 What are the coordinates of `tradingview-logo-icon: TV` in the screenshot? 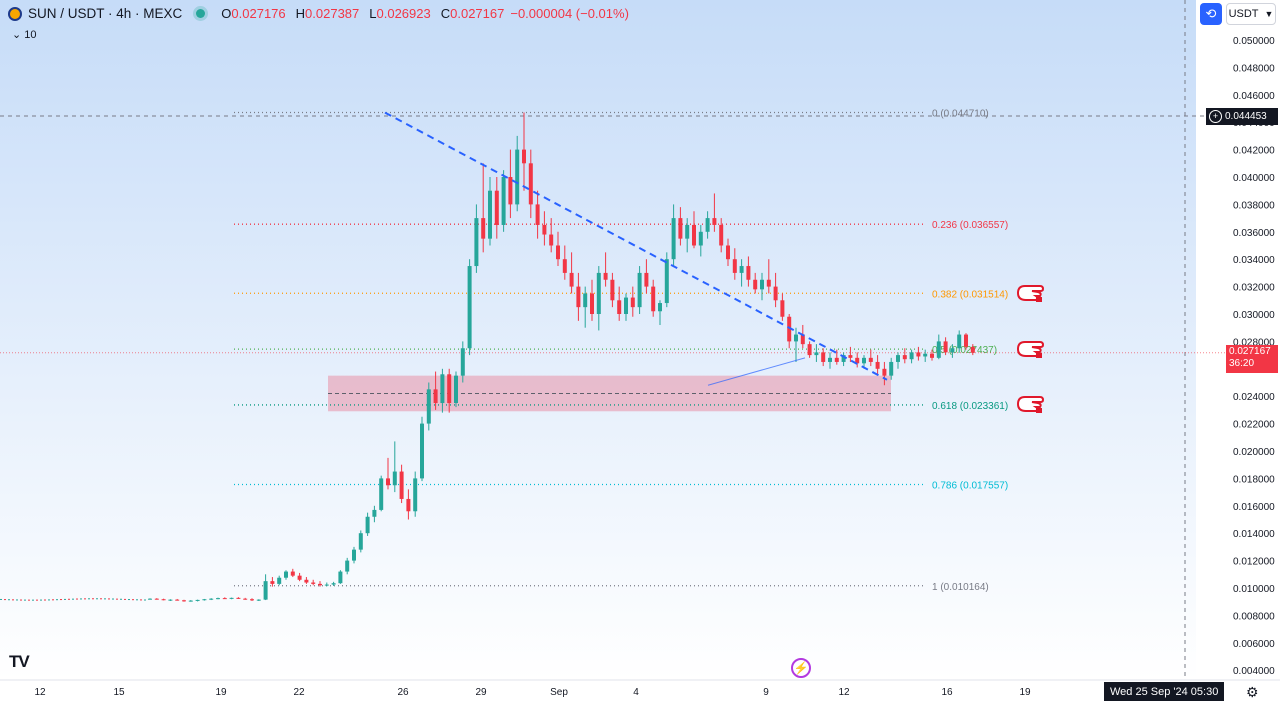 It's located at (19, 661).